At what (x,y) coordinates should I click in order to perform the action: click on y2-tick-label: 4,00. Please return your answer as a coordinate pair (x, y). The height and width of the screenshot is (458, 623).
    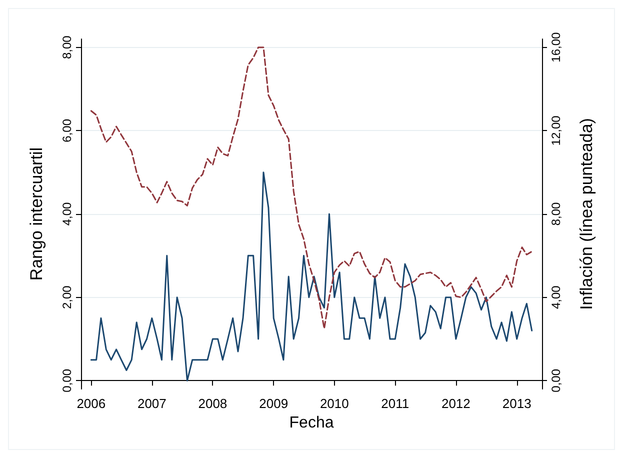
    Looking at the image, I should click on (556, 297).